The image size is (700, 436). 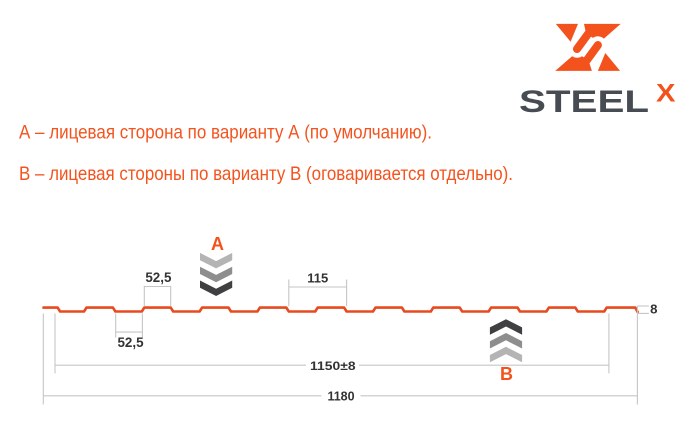 I want to click on svg-text: 115, so click(x=317, y=277).